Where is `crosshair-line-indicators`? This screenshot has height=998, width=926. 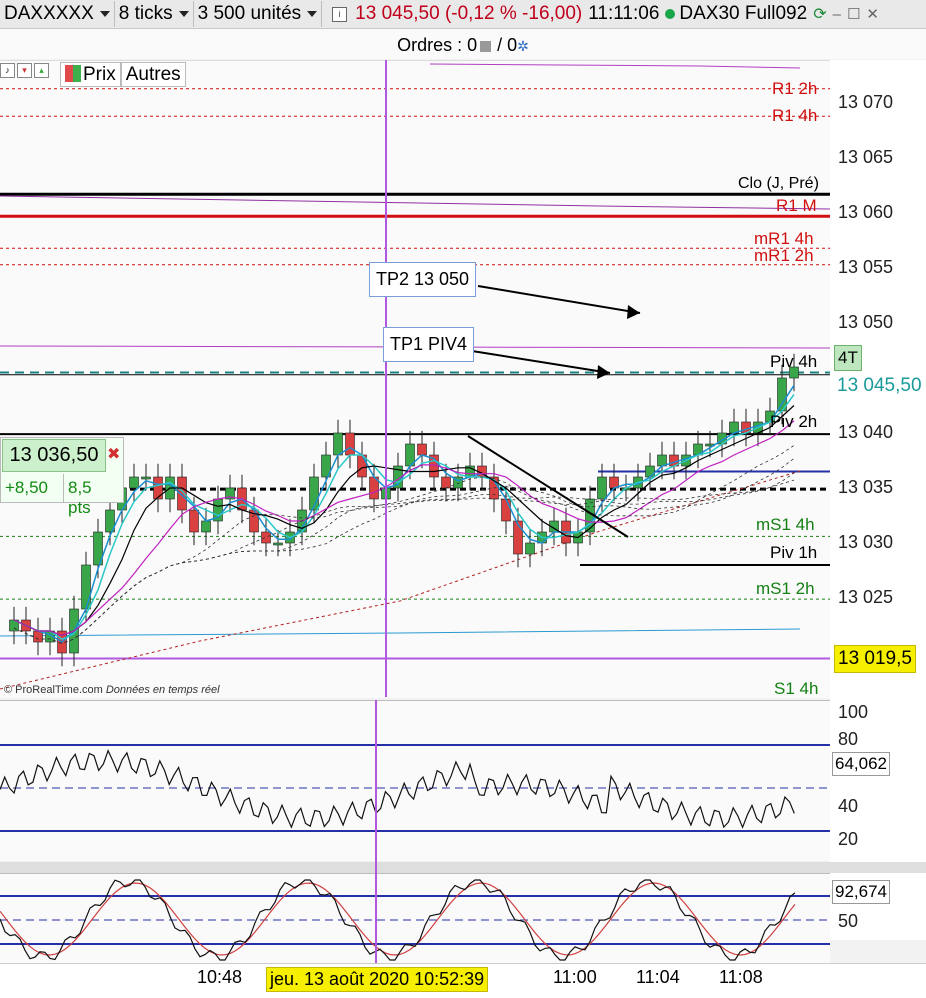 crosshair-line-indicators is located at coordinates (376, 831).